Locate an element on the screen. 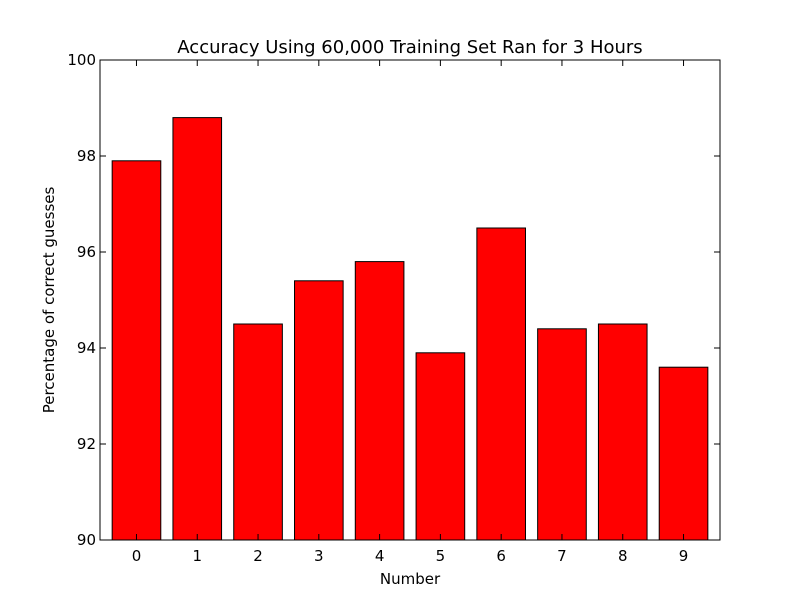 The height and width of the screenshot is (600, 800). x-tick-label: 1 is located at coordinates (197, 556).